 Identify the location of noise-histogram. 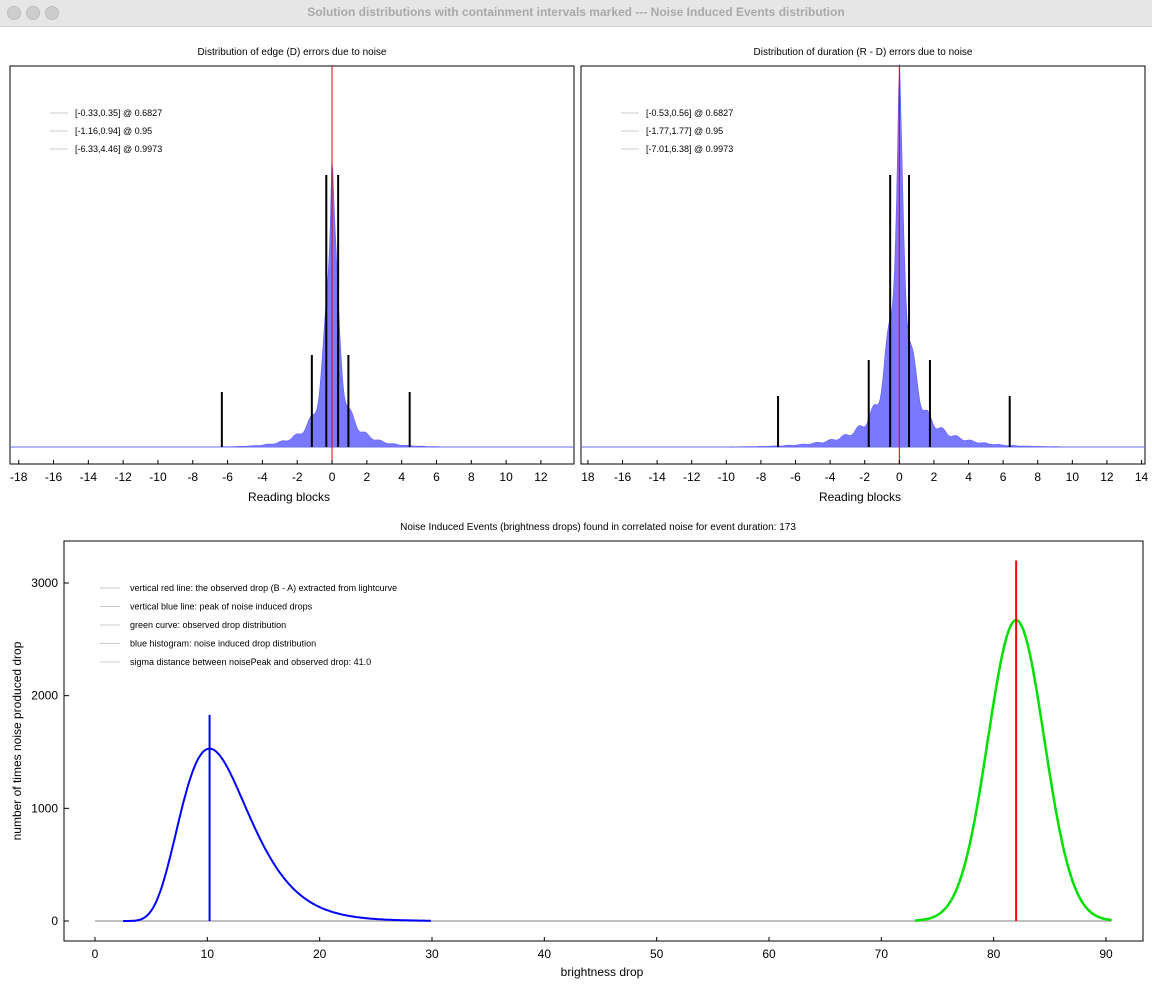
(277, 834).